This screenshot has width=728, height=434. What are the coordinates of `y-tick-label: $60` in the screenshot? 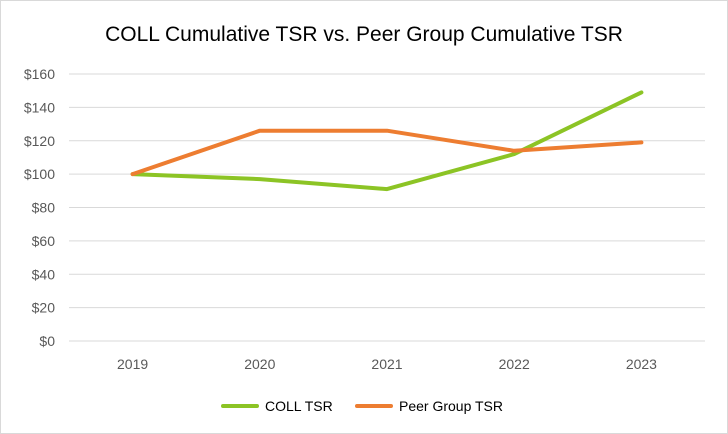 It's located at (44, 241).